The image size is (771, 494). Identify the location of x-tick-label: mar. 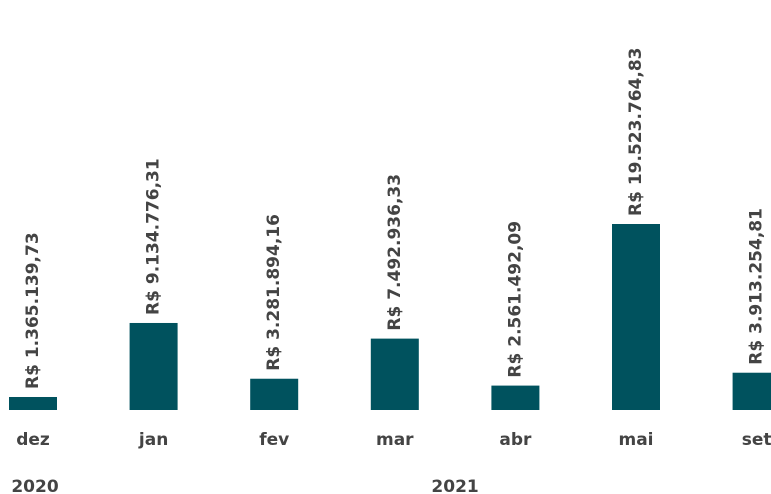
(395, 440).